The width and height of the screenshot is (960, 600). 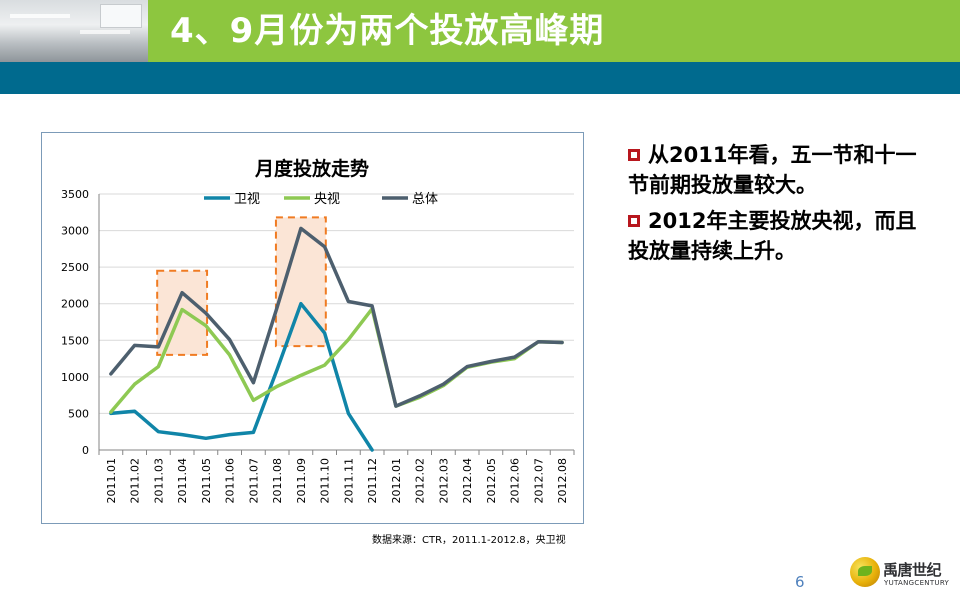 I want to click on y-tick-label: 2000, so click(x=75, y=304).